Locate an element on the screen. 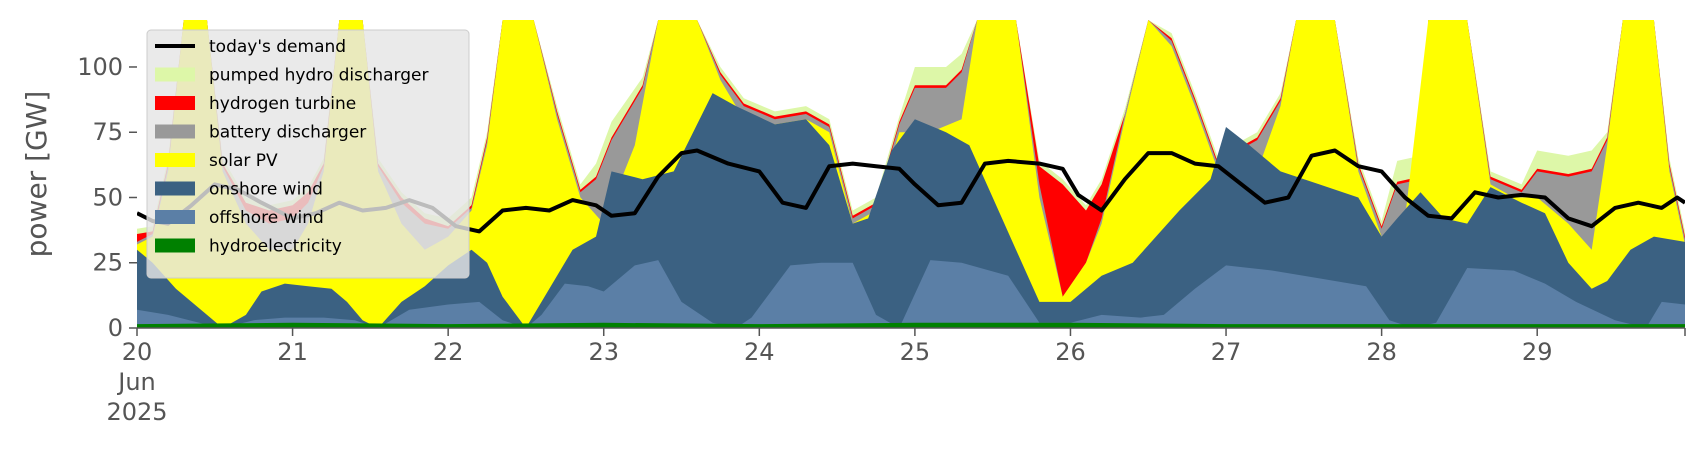 The height and width of the screenshot is (460, 1706). area-offshore-wind is located at coordinates (911, 294).